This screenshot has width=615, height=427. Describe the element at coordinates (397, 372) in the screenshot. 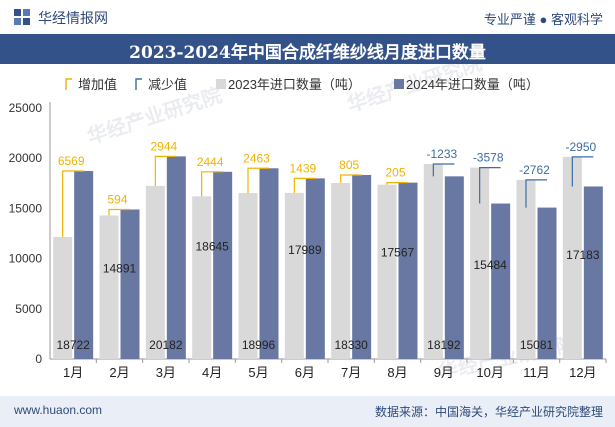

I see `x-tick-label: 8月` at that location.